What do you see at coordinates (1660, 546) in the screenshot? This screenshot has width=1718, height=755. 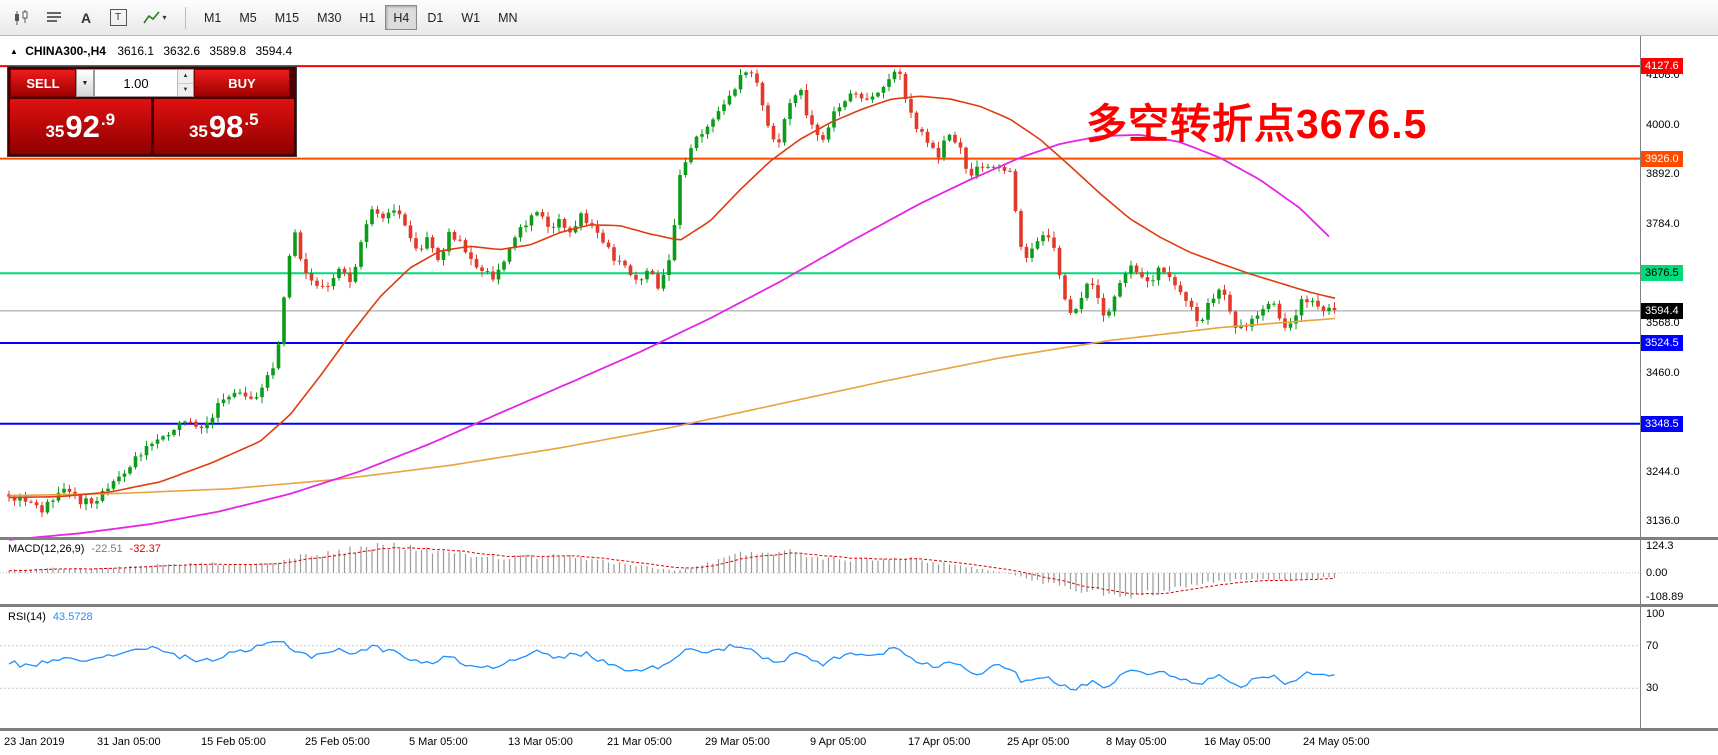 I see `macd-axis-tick: 124.3` at bounding box center [1660, 546].